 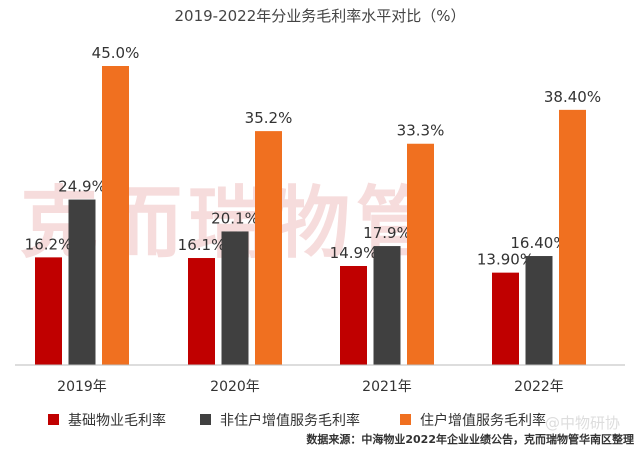 What do you see at coordinates (117, 420) in the screenshot?
I see `legend-label: 基础物业毛利率` at bounding box center [117, 420].